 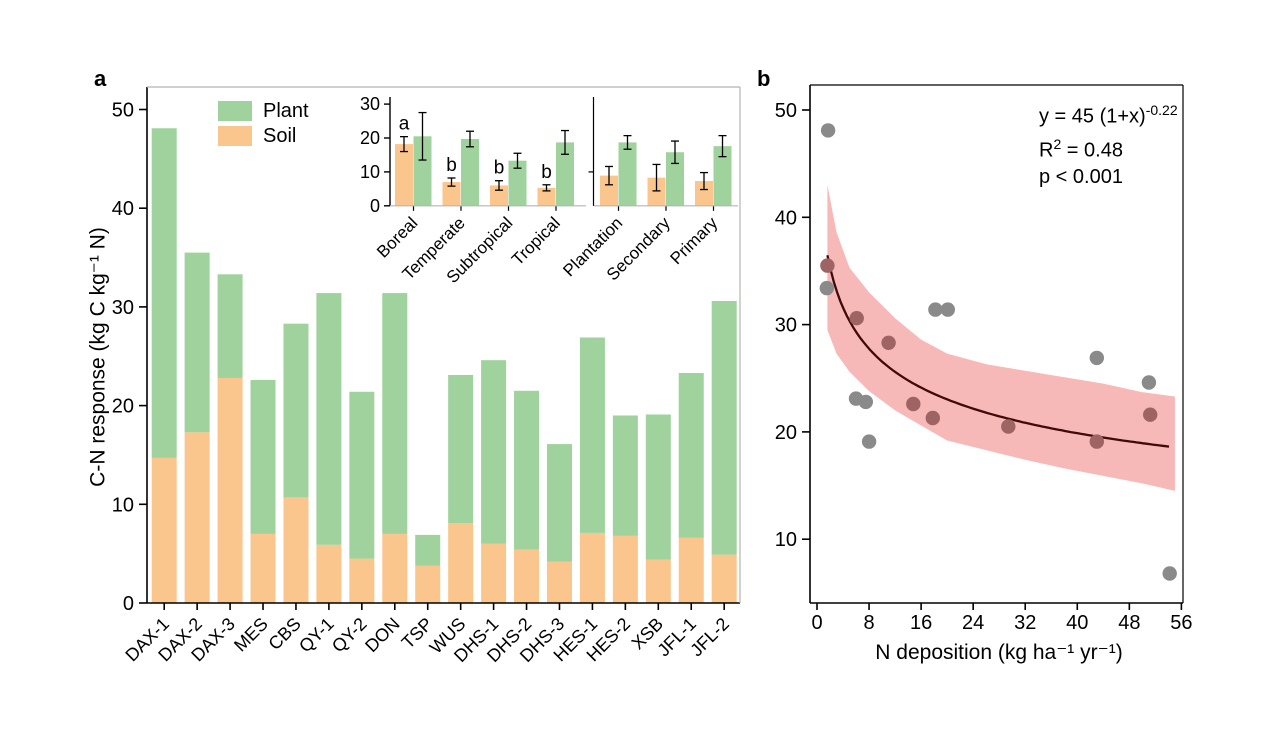 I want to click on inset-bar-soil-Subtropical, so click(x=499, y=195).